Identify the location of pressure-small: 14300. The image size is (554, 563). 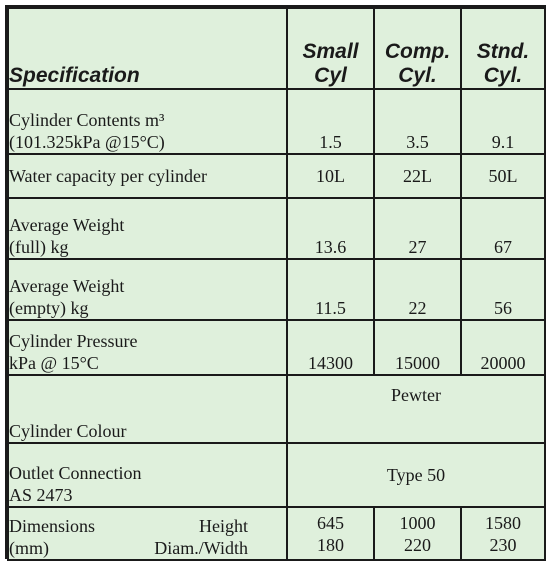
(330, 347).